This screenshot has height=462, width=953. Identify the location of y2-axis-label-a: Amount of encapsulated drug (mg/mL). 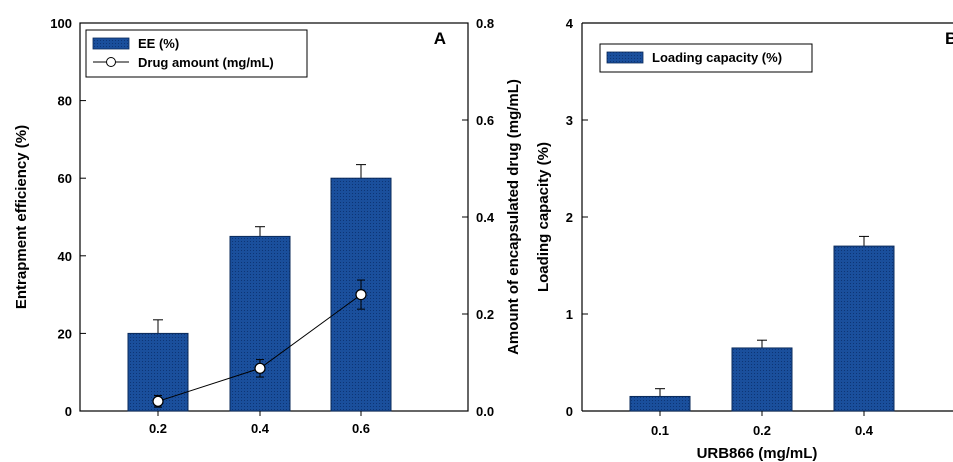
(513, 217).